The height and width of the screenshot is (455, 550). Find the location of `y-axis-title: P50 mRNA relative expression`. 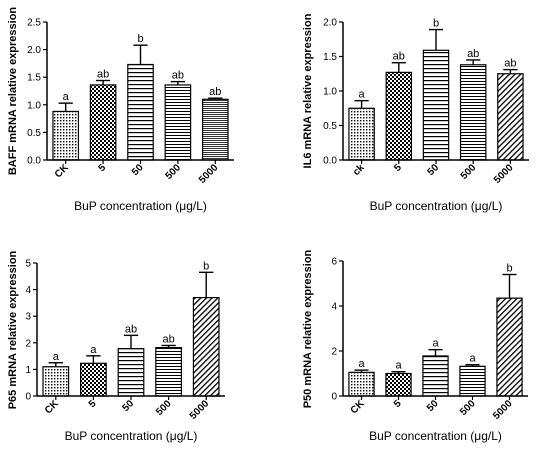

y-axis-title: P50 mRNA relative expression is located at coordinates (308, 328).